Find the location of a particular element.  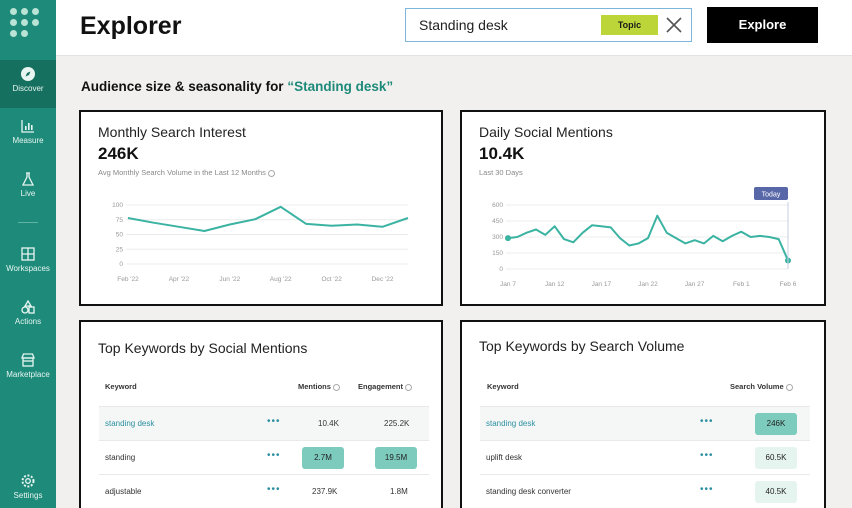

x-tick-label: Jan 12 is located at coordinates (555, 284).